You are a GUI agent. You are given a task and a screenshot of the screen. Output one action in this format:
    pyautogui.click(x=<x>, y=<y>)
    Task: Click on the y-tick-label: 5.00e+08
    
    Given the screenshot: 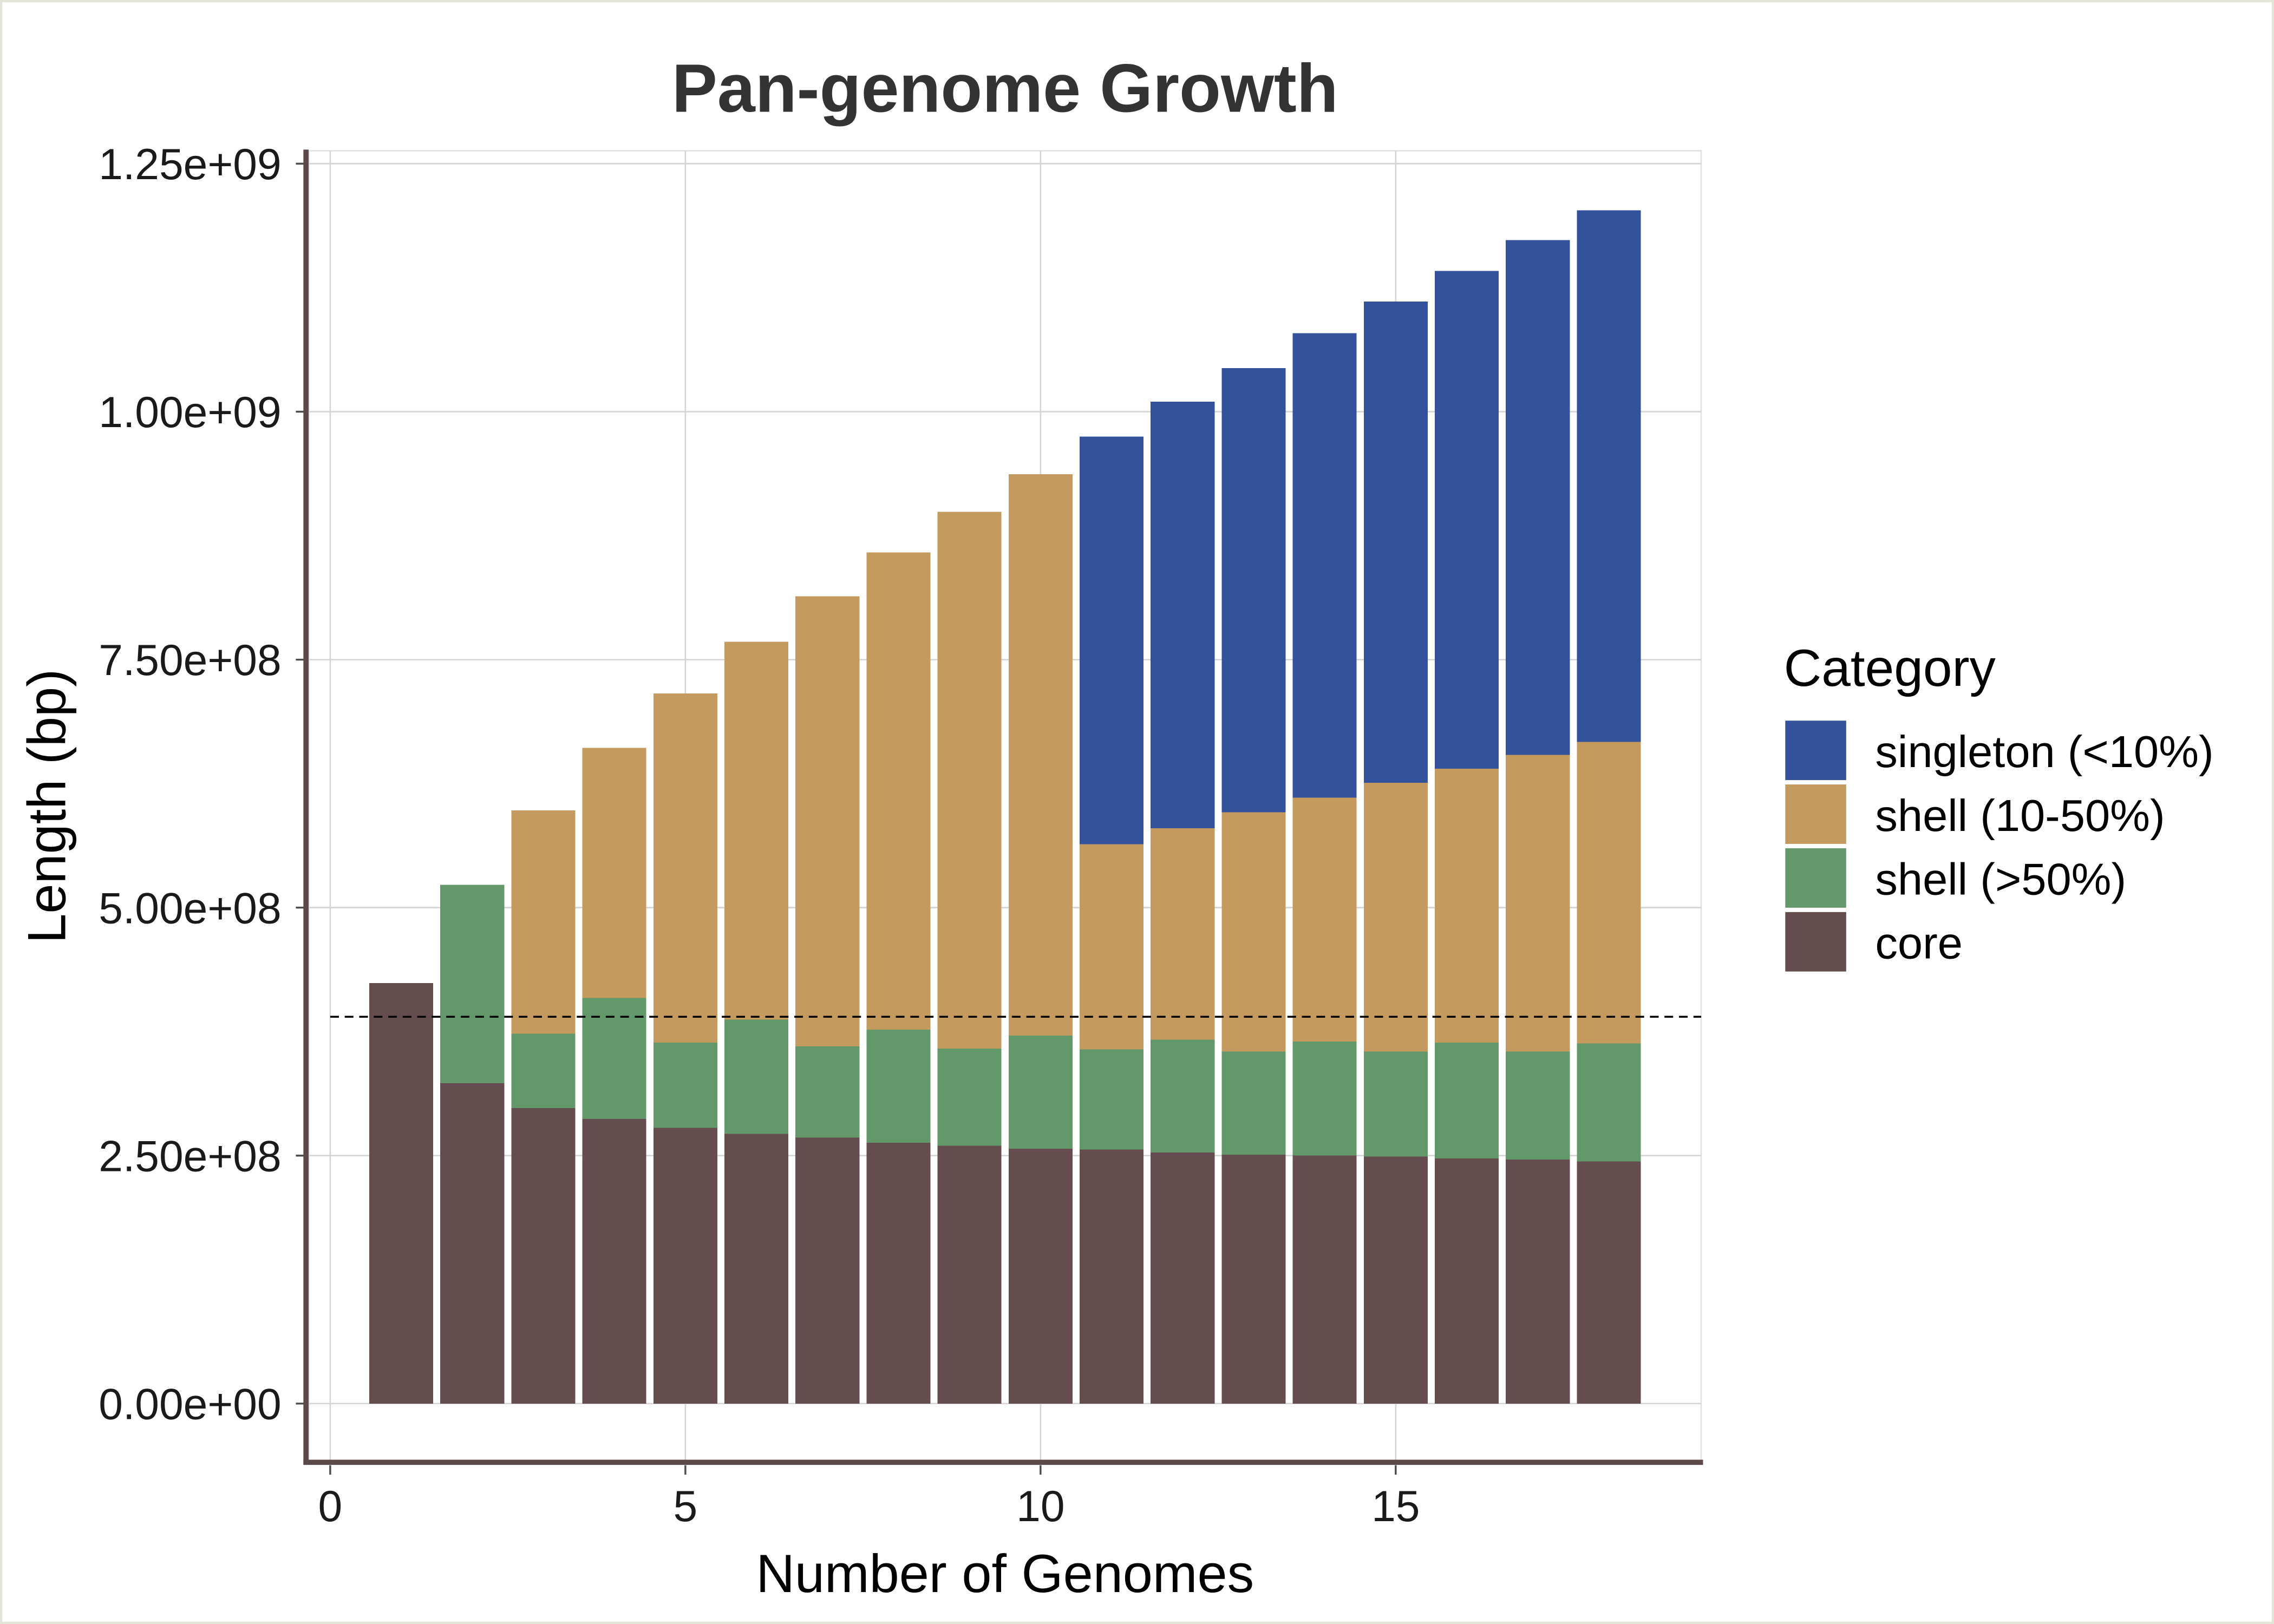 What is the action you would take?
    pyautogui.click(x=190, y=909)
    